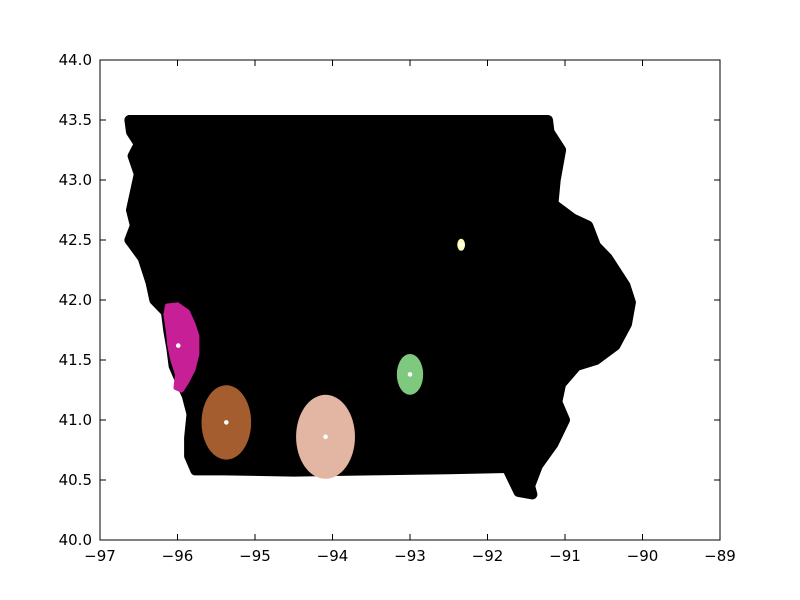 The height and width of the screenshot is (600, 800). I want to click on cluster-5-centroid, so click(461, 245).